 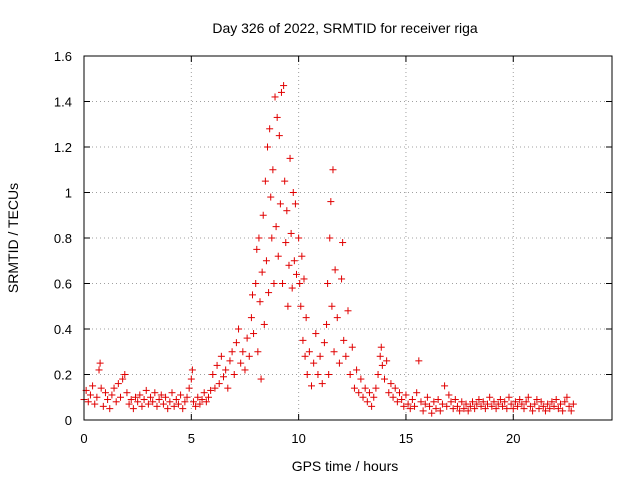 What do you see at coordinates (406, 438) in the screenshot?
I see `x-tick-label: 15` at bounding box center [406, 438].